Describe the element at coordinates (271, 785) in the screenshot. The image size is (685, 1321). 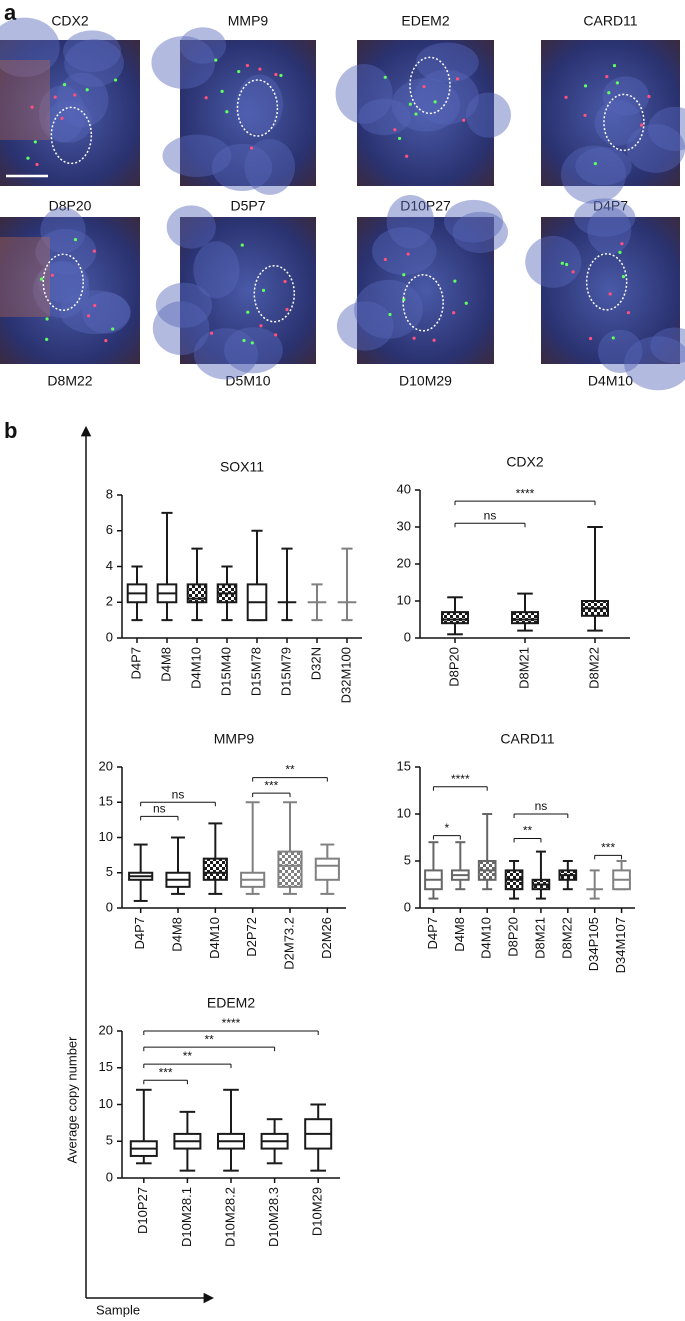
I see `significance-label: ***` at that location.